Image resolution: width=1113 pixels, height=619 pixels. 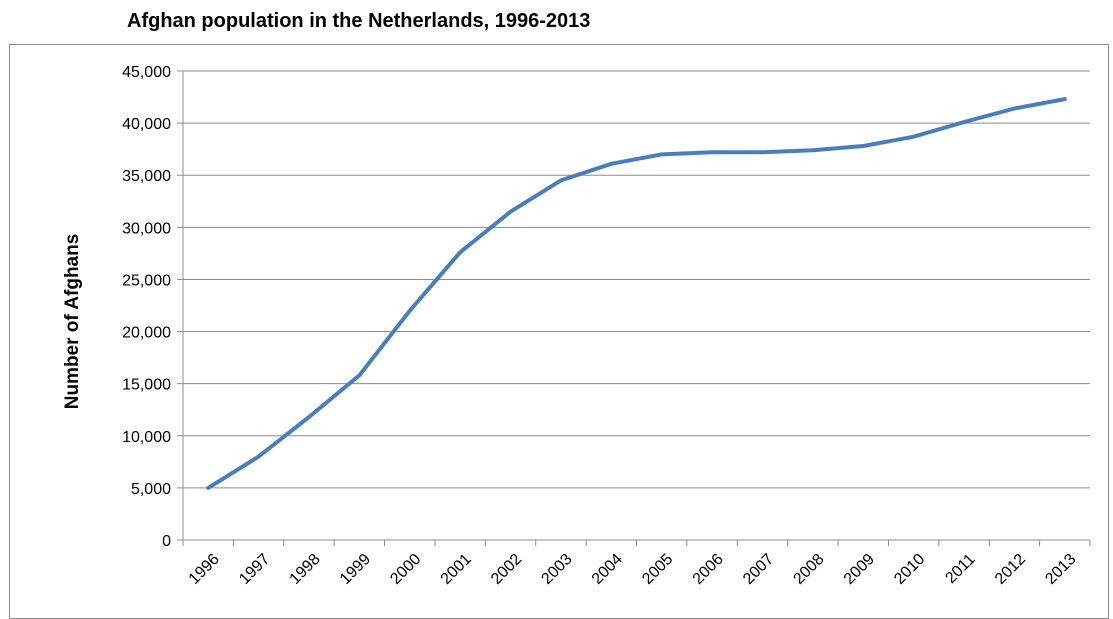 What do you see at coordinates (166, 541) in the screenshot?
I see `y-tick-label: 0` at bounding box center [166, 541].